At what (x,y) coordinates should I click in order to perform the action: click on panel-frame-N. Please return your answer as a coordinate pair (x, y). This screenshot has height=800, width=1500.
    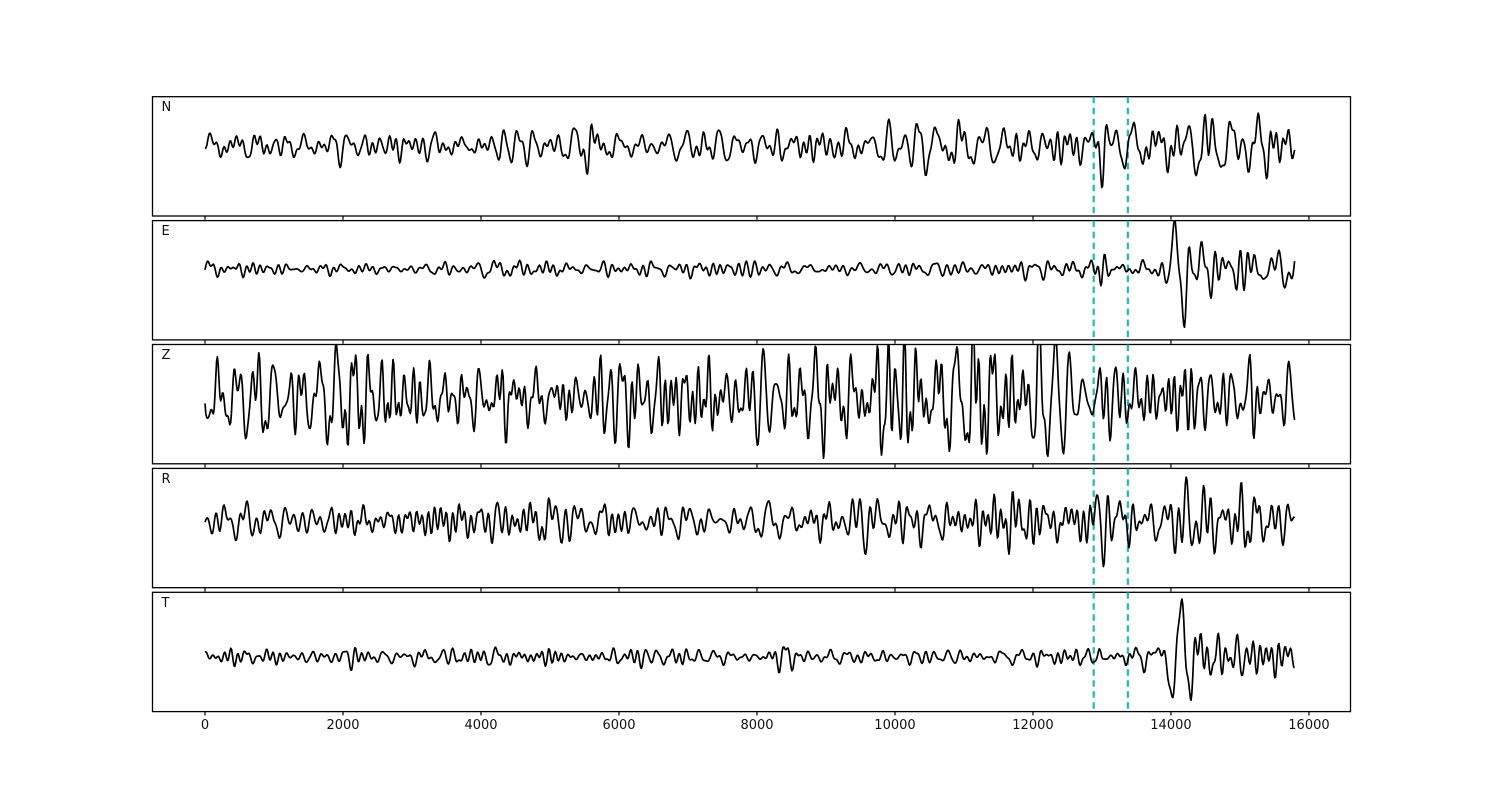
    Looking at the image, I should click on (751, 156).